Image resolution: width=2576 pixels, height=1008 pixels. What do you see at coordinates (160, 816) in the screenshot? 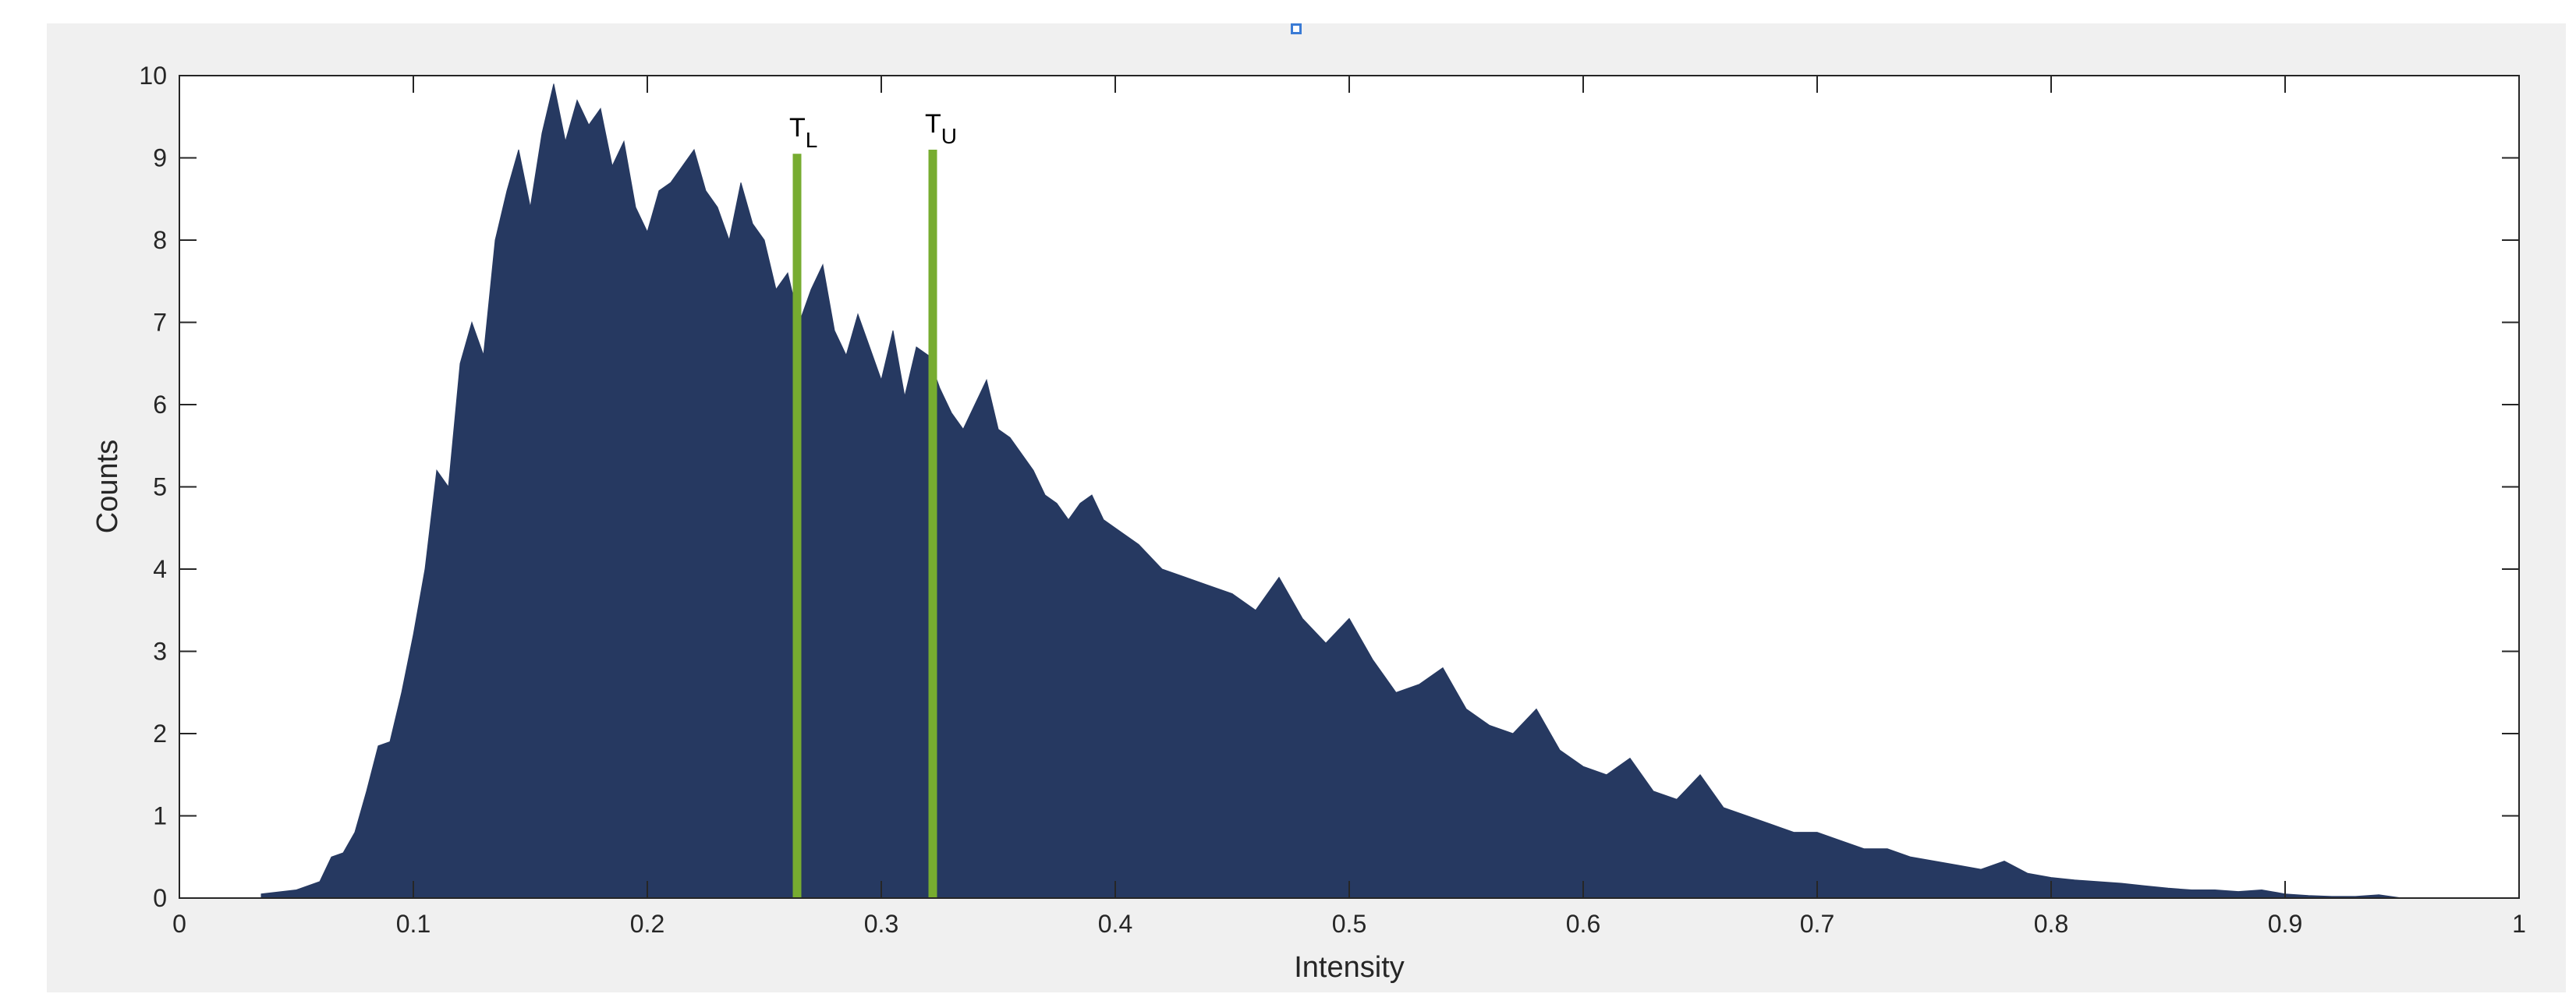
I see `y-tick-label: 1` at bounding box center [160, 816].